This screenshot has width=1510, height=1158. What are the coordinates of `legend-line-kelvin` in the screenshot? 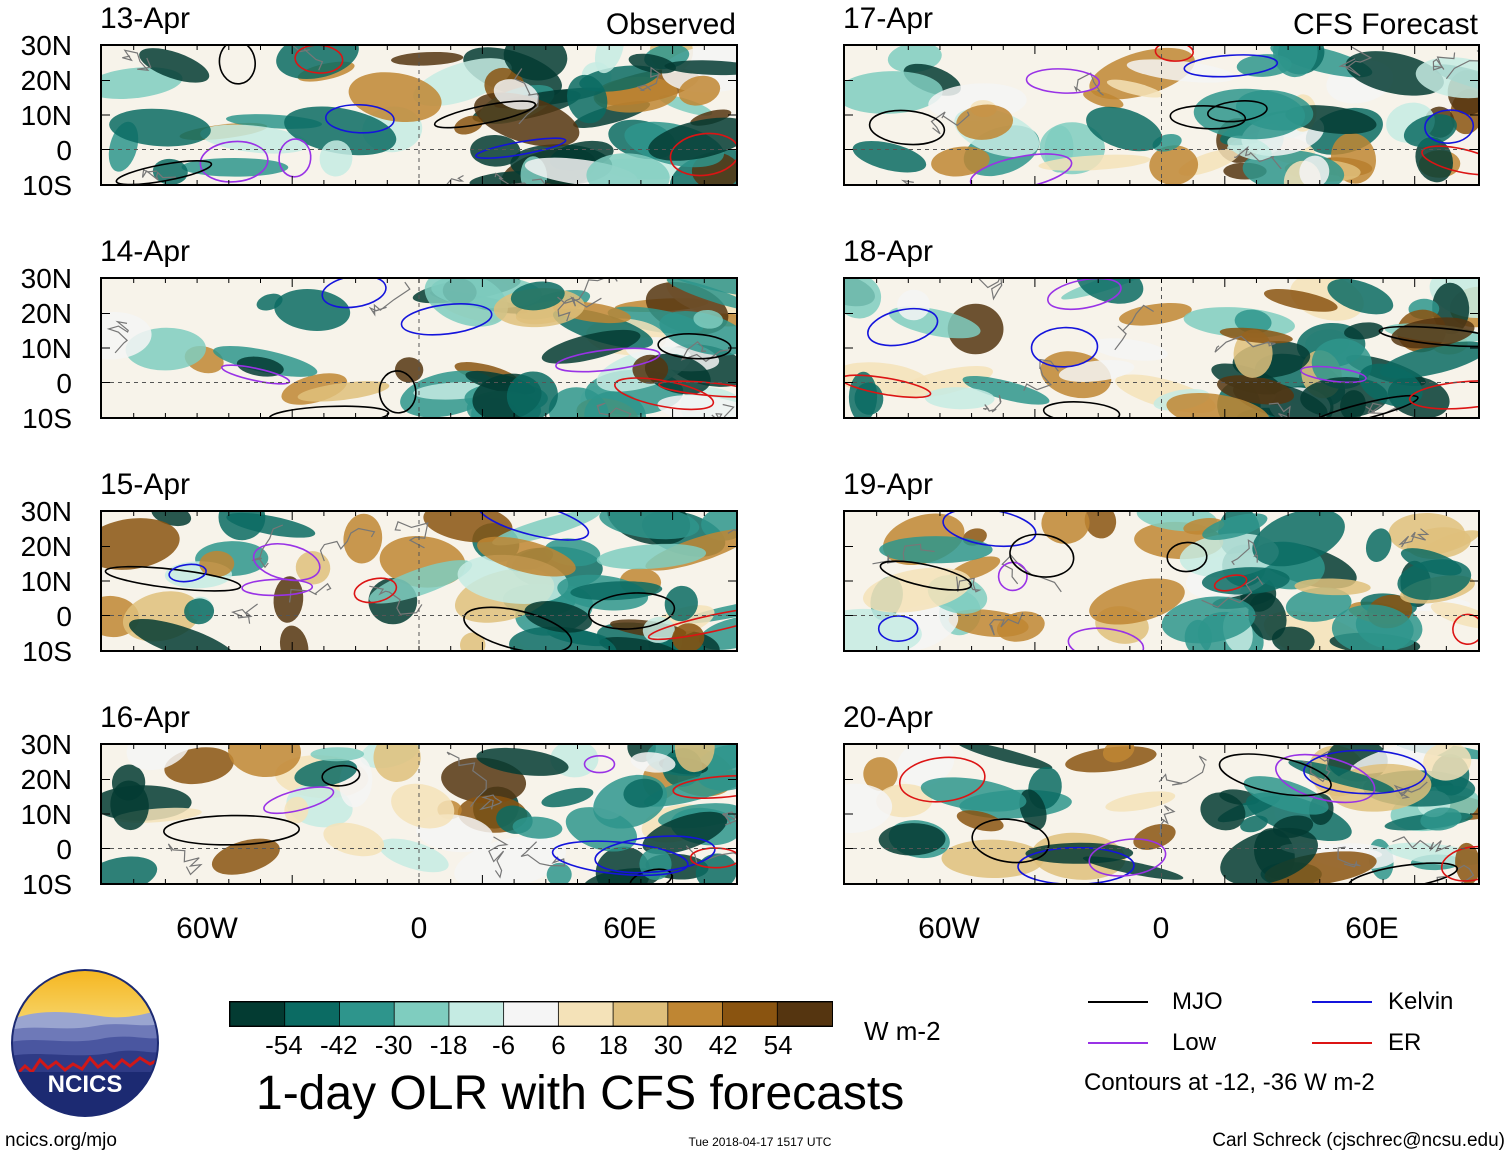 It's located at (1342, 1002).